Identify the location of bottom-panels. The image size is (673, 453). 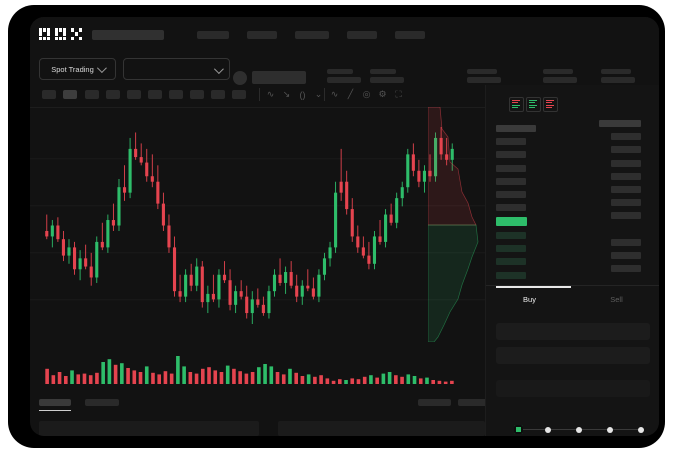
(257, 428).